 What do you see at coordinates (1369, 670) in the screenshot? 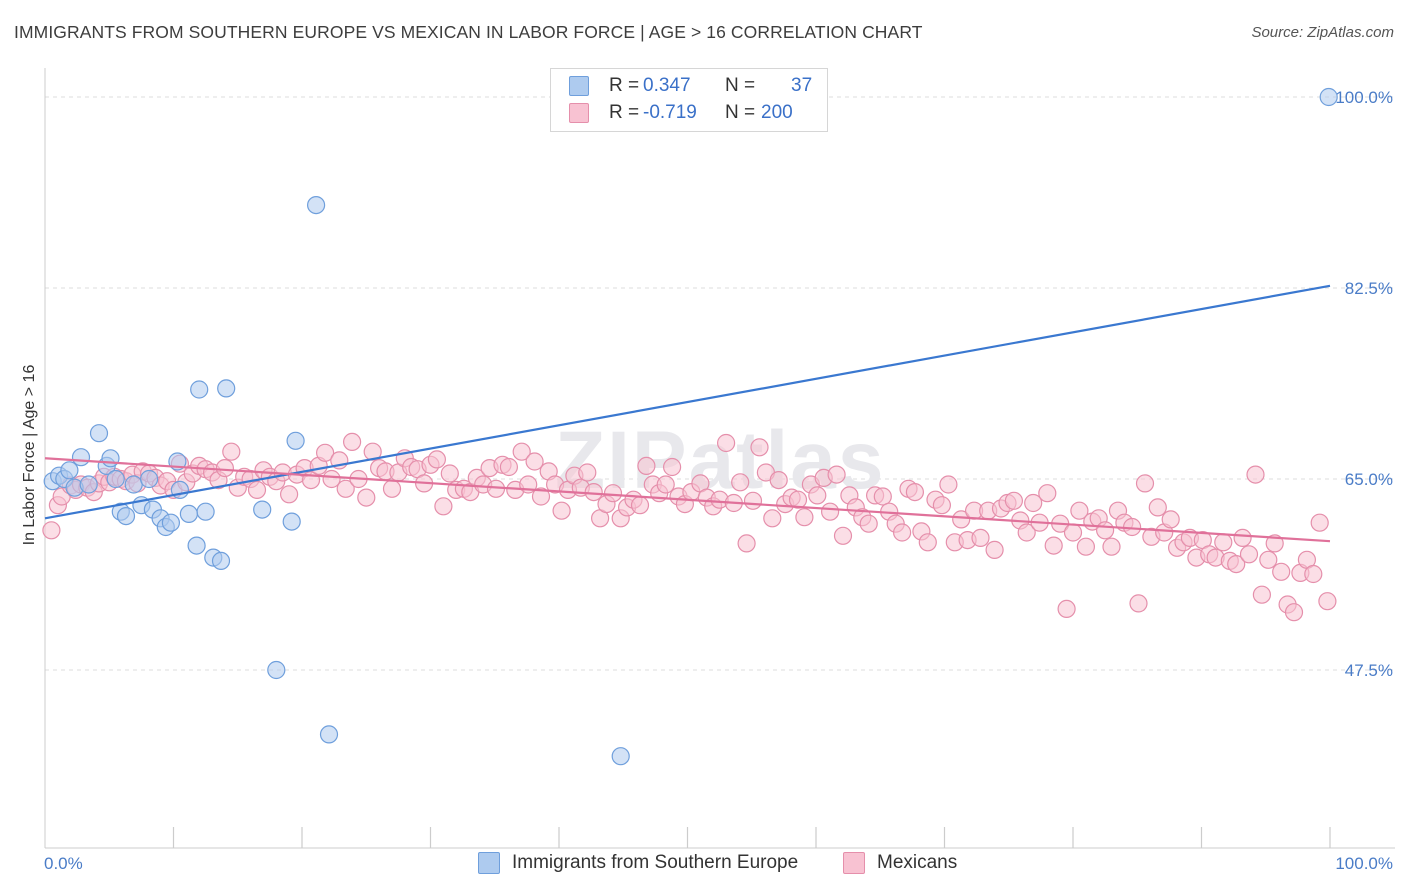
I see `y-tick-label: 47.5%` at bounding box center [1369, 670].